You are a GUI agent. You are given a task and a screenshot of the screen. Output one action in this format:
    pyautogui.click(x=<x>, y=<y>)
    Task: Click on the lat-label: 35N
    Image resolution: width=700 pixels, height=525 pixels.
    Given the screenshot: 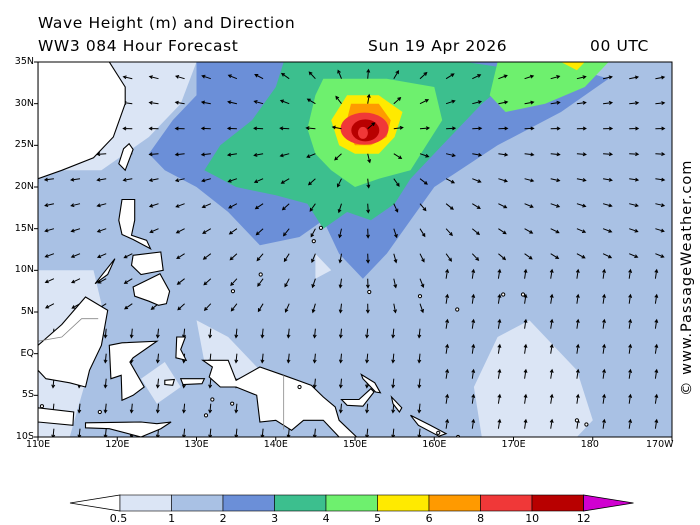 What is the action you would take?
    pyautogui.click(x=24, y=61)
    